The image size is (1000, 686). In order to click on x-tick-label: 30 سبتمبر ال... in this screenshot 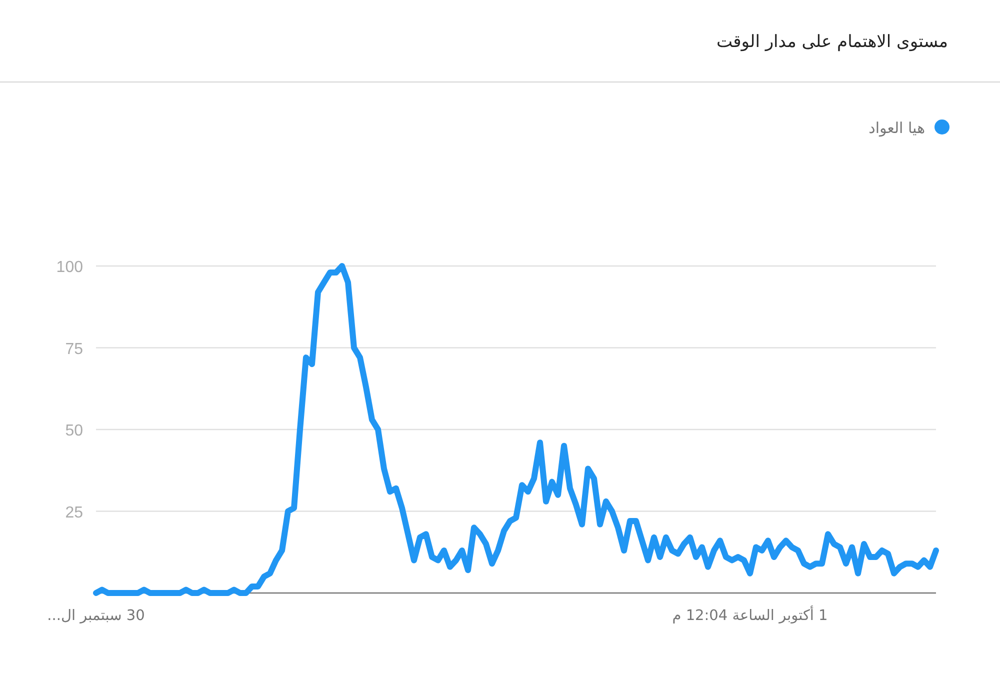, I will do `click(96, 616)`.